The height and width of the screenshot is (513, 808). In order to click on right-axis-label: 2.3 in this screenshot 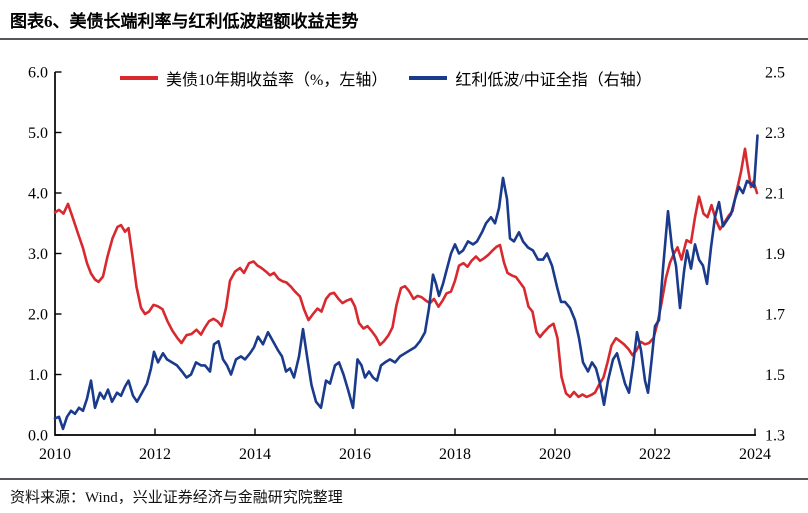, I will do `click(775, 133)`.